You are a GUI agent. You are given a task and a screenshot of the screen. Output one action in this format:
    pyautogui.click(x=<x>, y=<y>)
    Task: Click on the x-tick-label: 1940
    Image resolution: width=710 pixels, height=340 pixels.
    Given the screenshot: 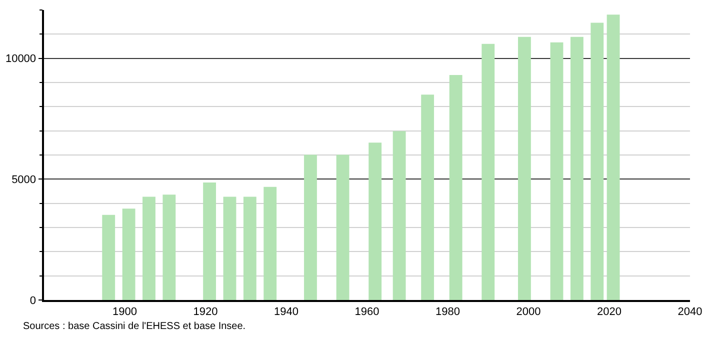 What is the action you would take?
    pyautogui.click(x=286, y=312)
    